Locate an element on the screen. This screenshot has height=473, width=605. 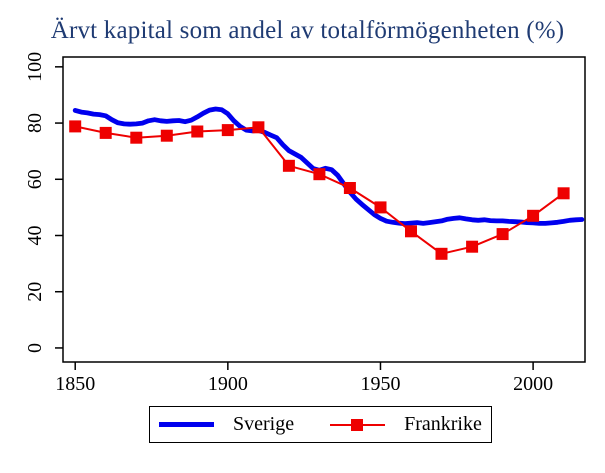
y-tick-label: 100 is located at coordinates (35, 67).